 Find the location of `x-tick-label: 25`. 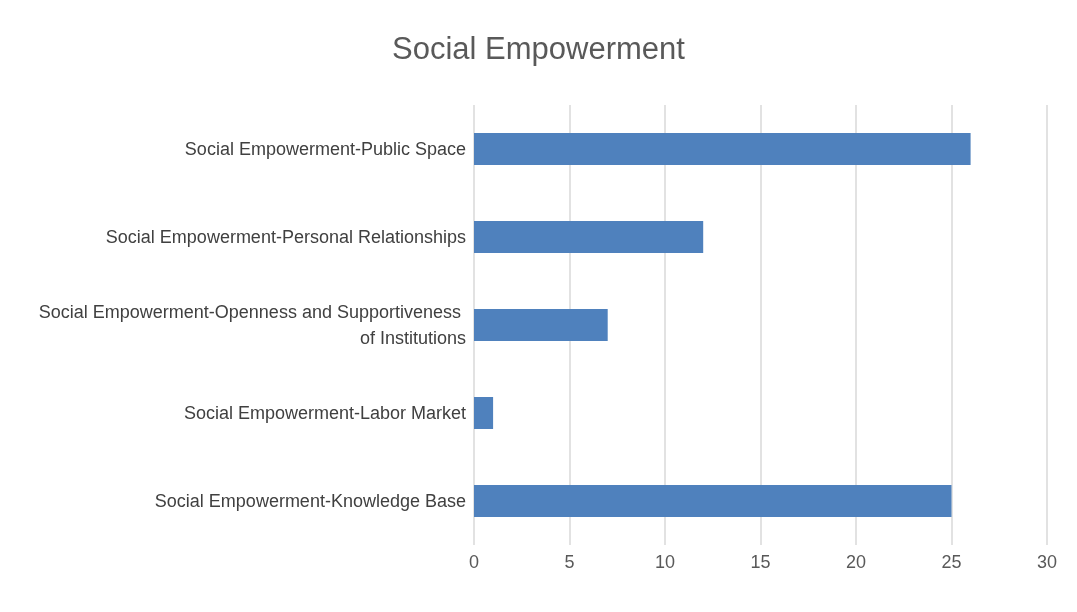

x-tick-label: 25 is located at coordinates (951, 562).